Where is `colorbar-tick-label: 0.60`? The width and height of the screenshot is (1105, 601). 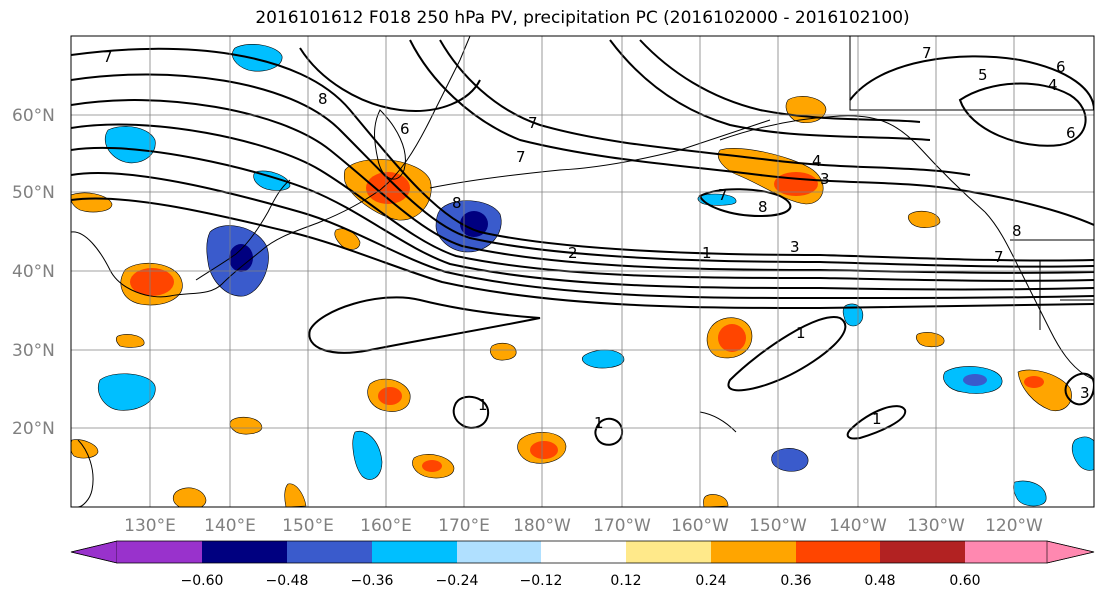
colorbar-tick-label: 0.60 is located at coordinates (964, 581).